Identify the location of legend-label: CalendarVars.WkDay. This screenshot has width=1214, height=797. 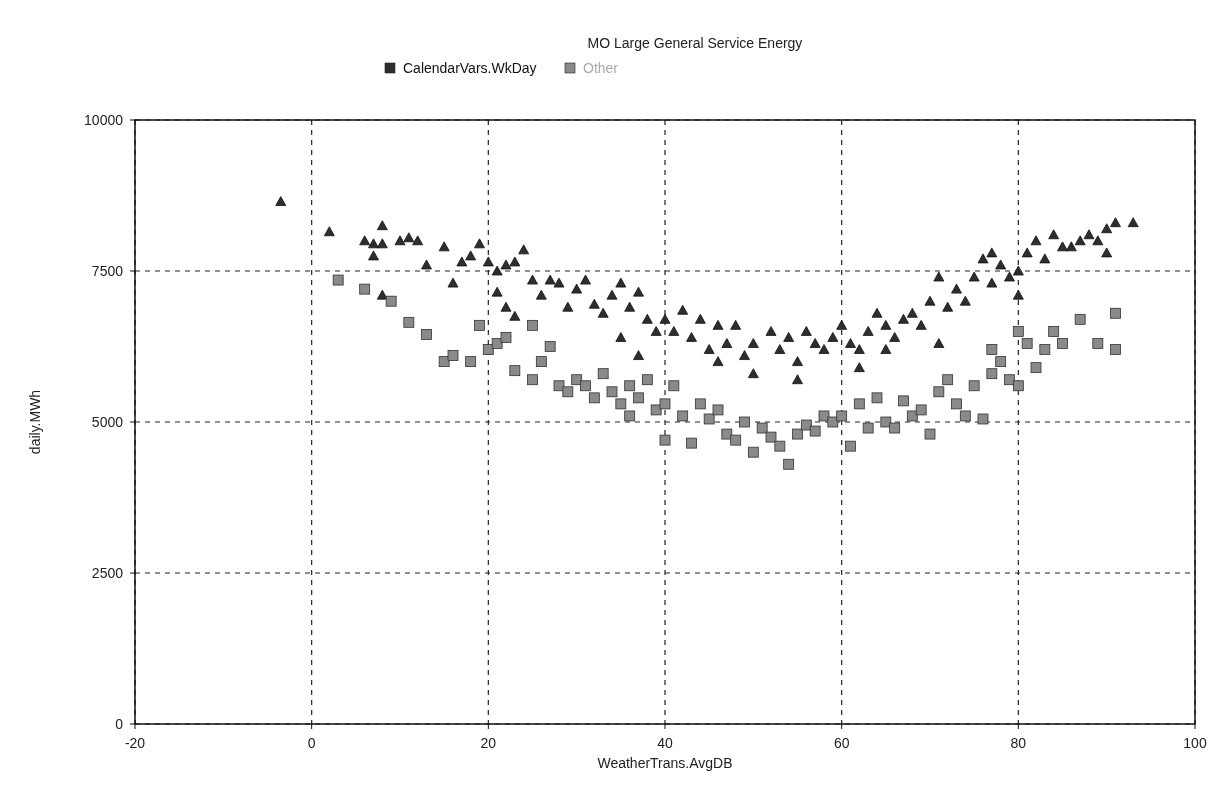
(470, 68).